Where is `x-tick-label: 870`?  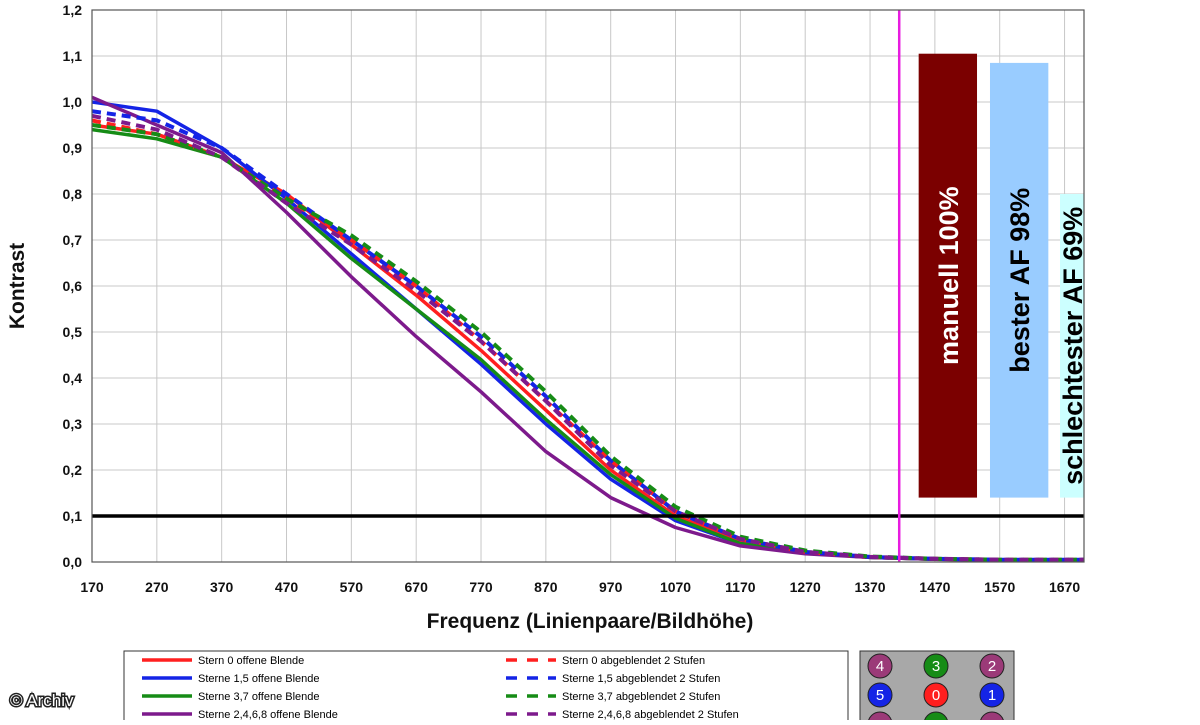
x-tick-label: 870 is located at coordinates (546, 587).